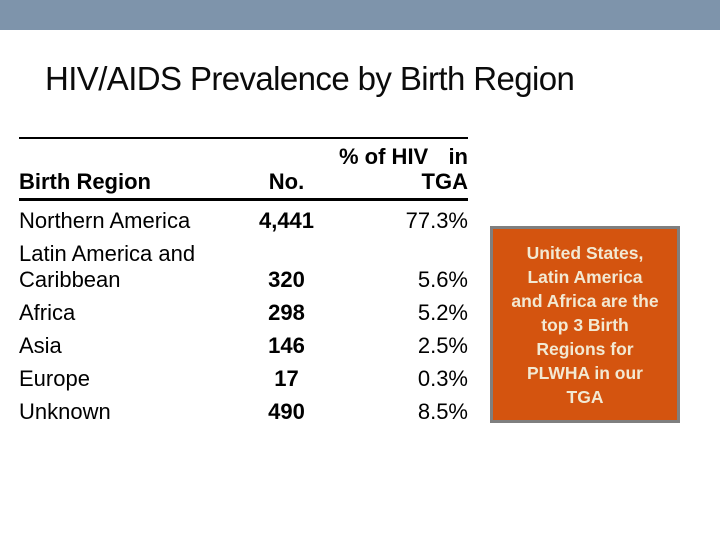 This screenshot has height=540, width=720. Describe the element at coordinates (40, 345) in the screenshot. I see `cell-region: Asia` at that location.